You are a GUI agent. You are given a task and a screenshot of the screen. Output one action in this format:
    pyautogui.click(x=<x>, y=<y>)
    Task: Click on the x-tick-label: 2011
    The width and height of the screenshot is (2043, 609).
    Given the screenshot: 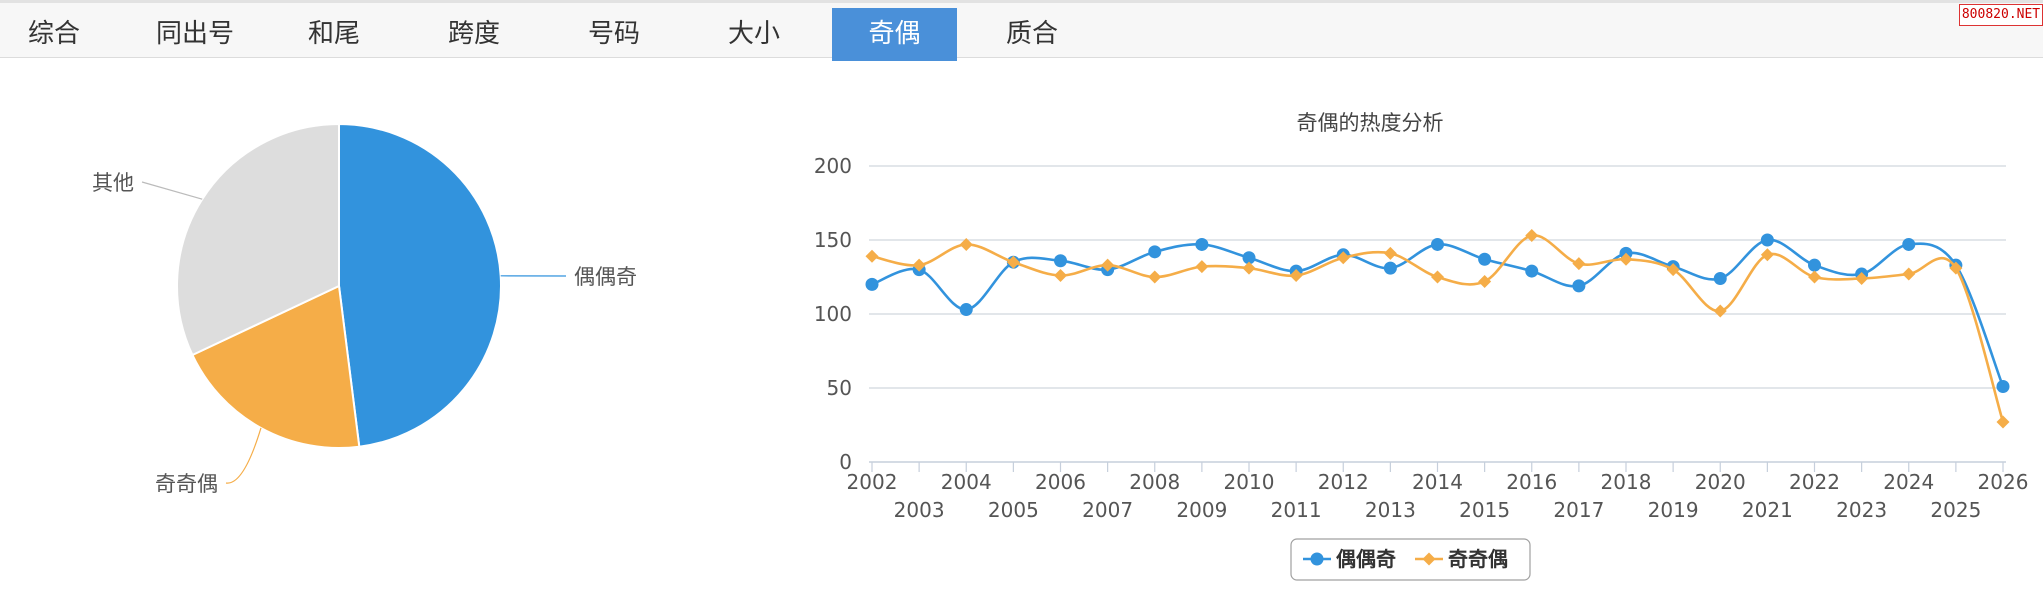 What is the action you would take?
    pyautogui.click(x=1296, y=510)
    